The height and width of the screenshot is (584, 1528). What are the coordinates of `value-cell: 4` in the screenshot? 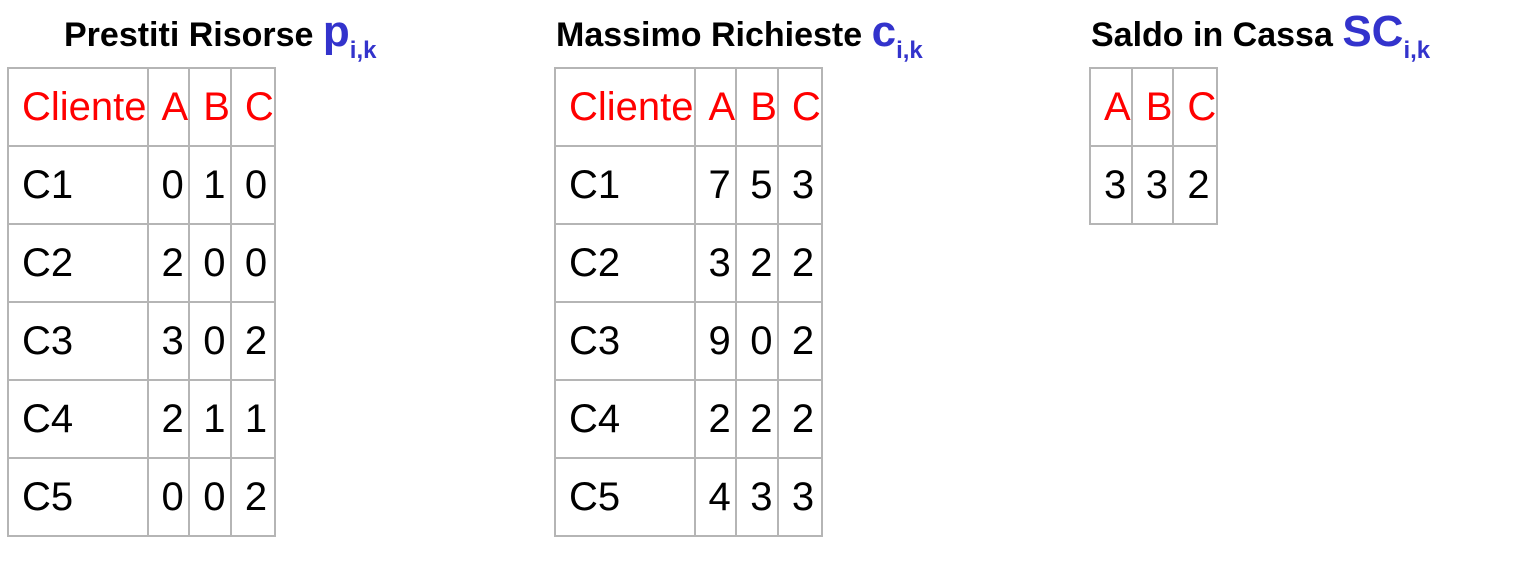 It's located at (715, 497).